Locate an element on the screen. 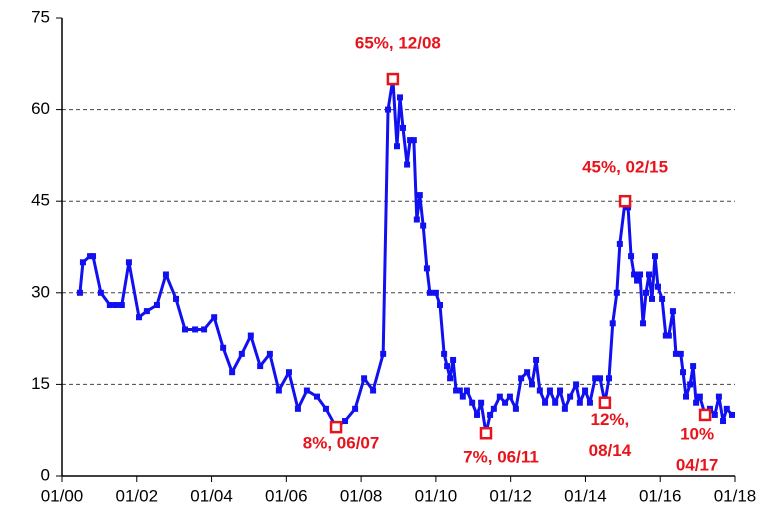  x-tick-label: 01/18 is located at coordinates (735, 495).